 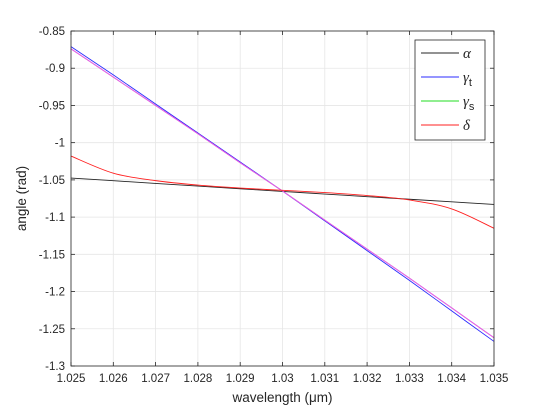 What do you see at coordinates (113, 379) in the screenshot?
I see `x-tick-label: 1.026` at bounding box center [113, 379].